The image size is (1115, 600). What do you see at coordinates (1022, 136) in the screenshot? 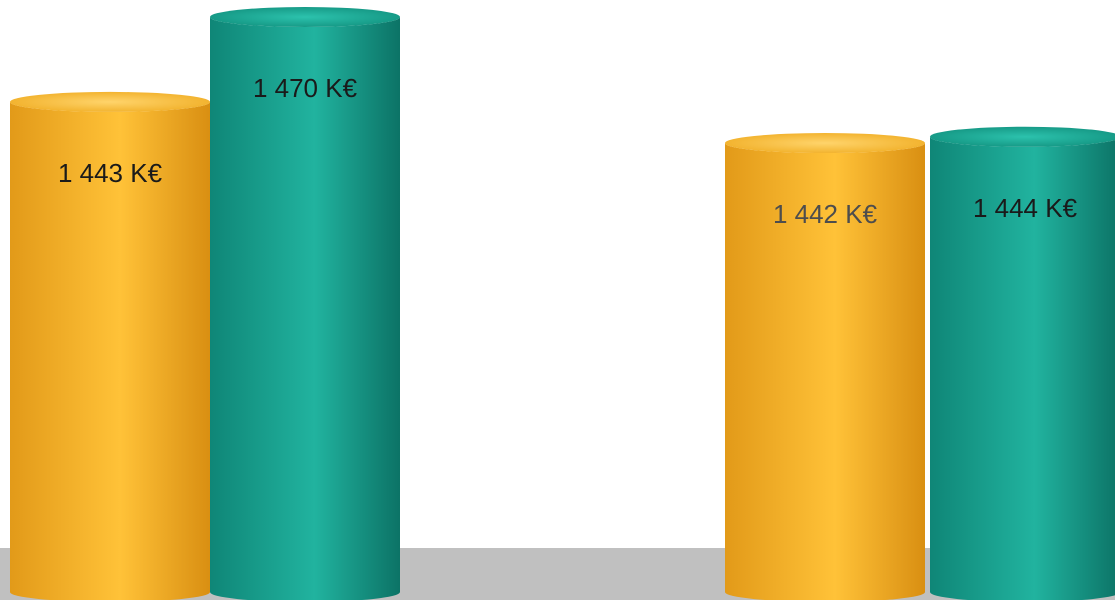
I see `bar-1-1-top` at bounding box center [1022, 136].